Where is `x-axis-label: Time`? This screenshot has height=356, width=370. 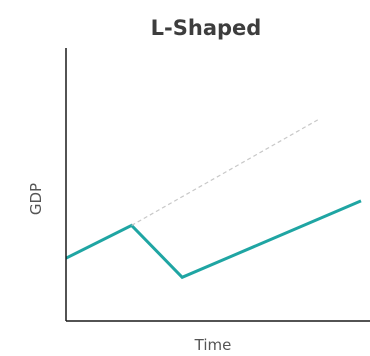
x-axis-label: Time is located at coordinates (213, 345).